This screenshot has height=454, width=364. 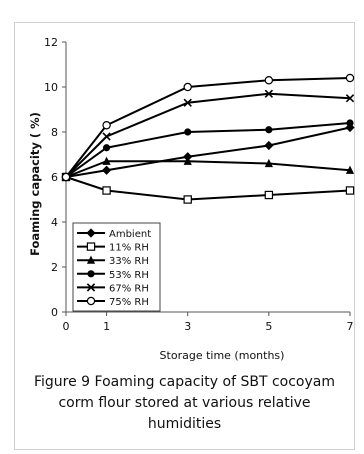 I want to click on legend: Ambient 11% RH 33% RH 53% RH 67% RH 75% RH, so click(x=116, y=267).